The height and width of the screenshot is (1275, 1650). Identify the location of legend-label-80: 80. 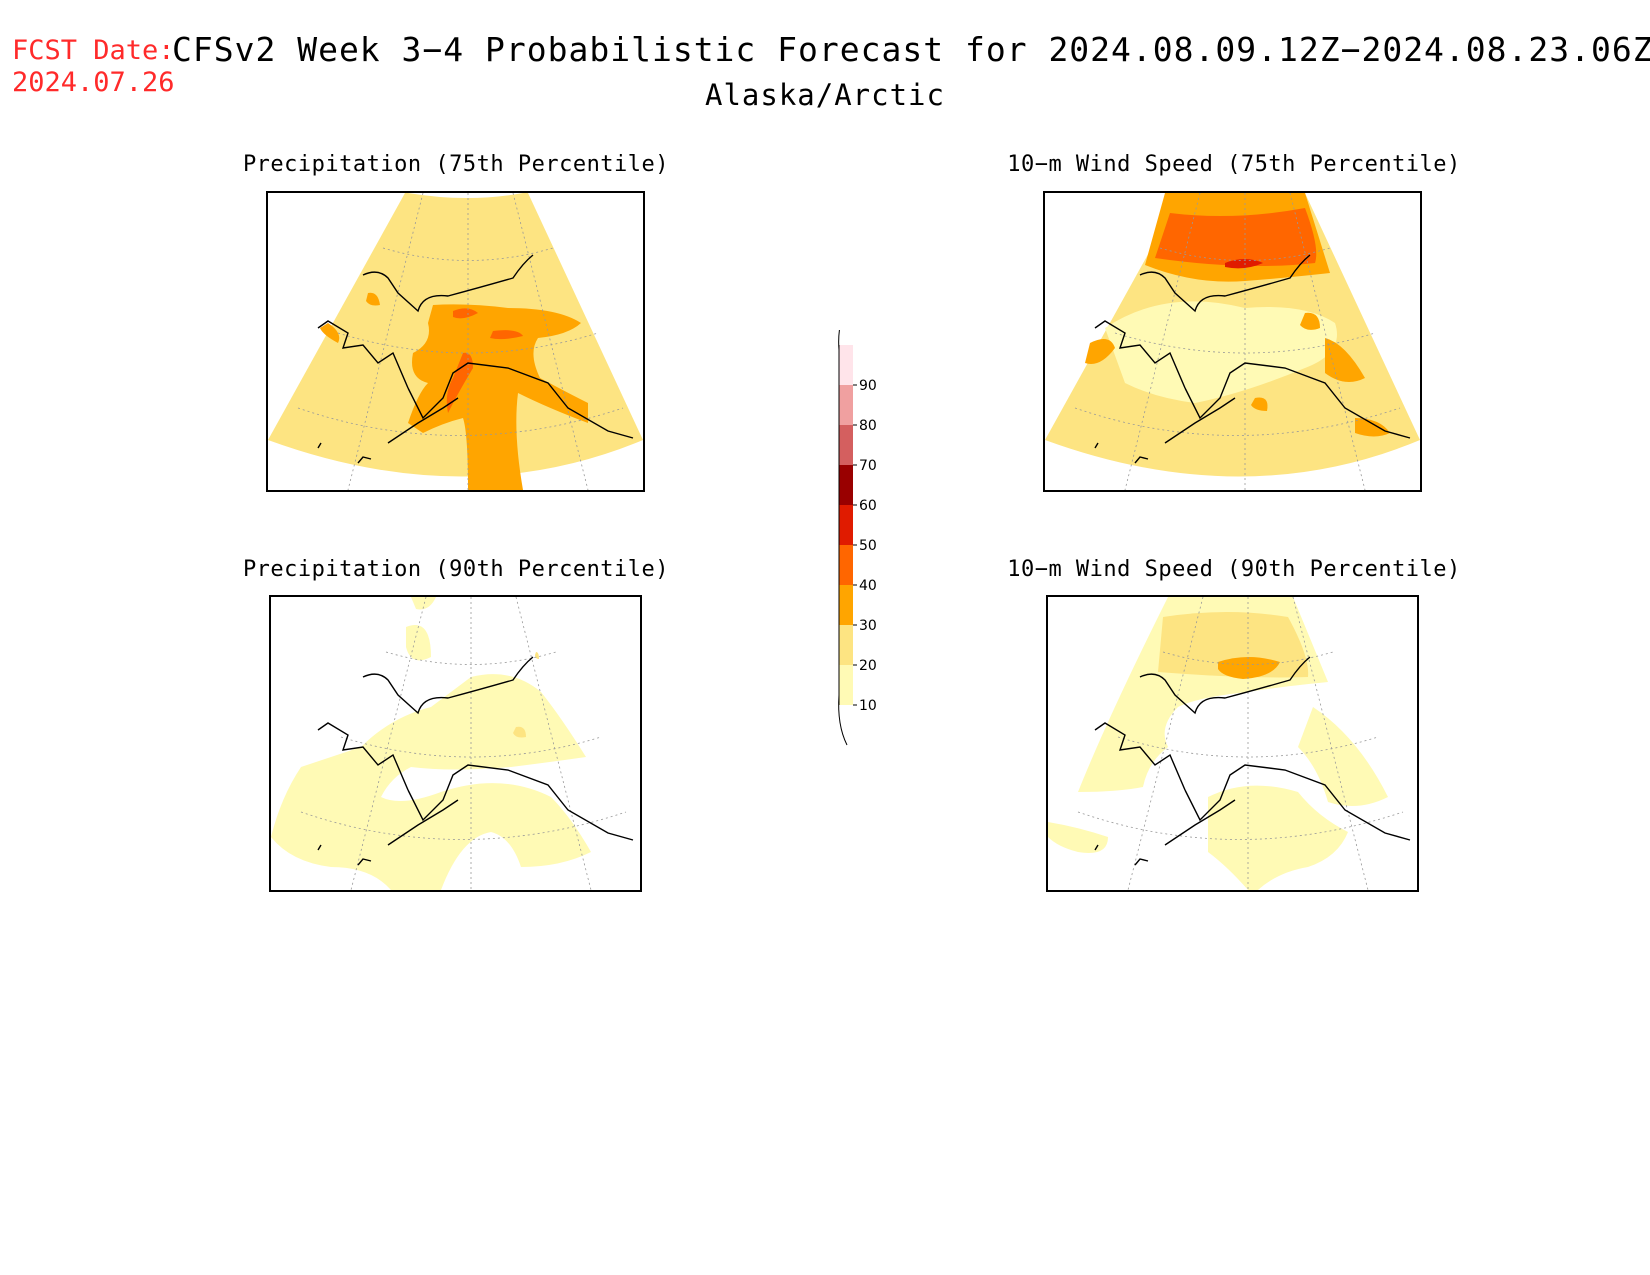
(868, 426).